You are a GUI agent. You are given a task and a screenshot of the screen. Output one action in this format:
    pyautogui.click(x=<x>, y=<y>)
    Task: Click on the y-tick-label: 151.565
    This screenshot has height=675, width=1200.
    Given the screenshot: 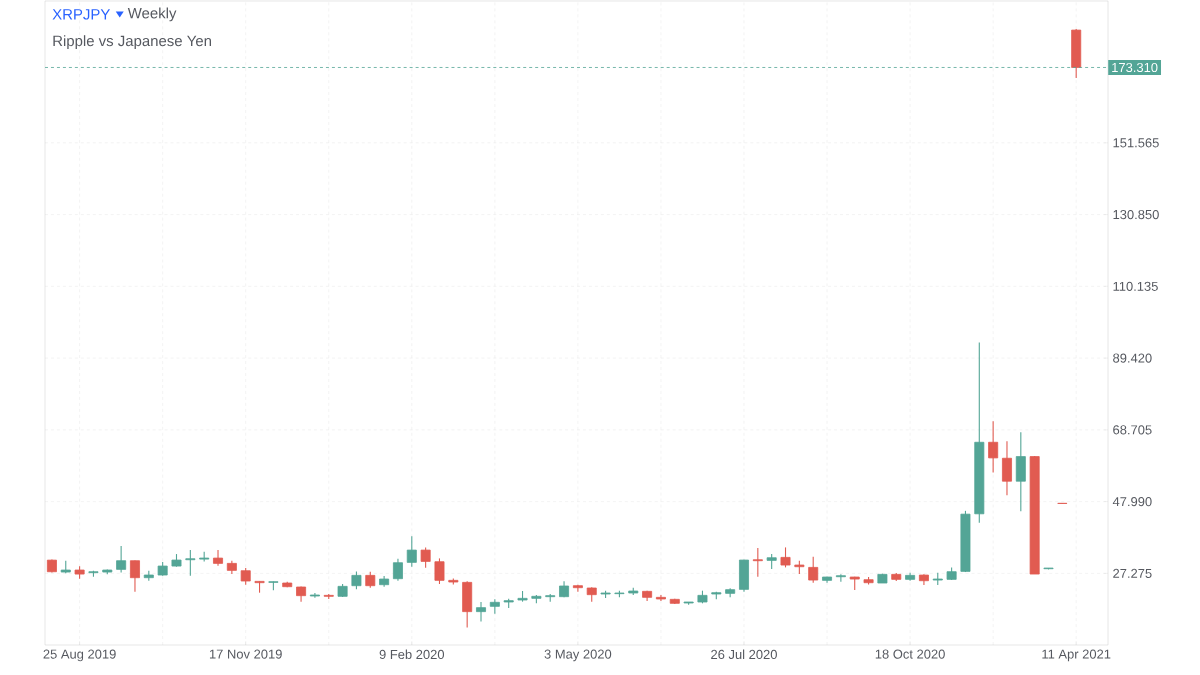 What is the action you would take?
    pyautogui.click(x=1136, y=143)
    